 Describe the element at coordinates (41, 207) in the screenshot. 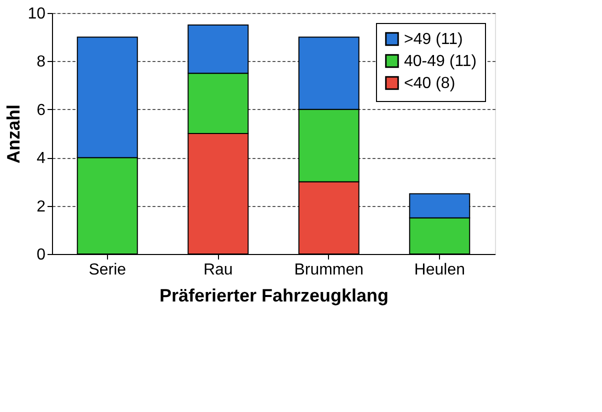

I see `y-tick-label: 2` at that location.